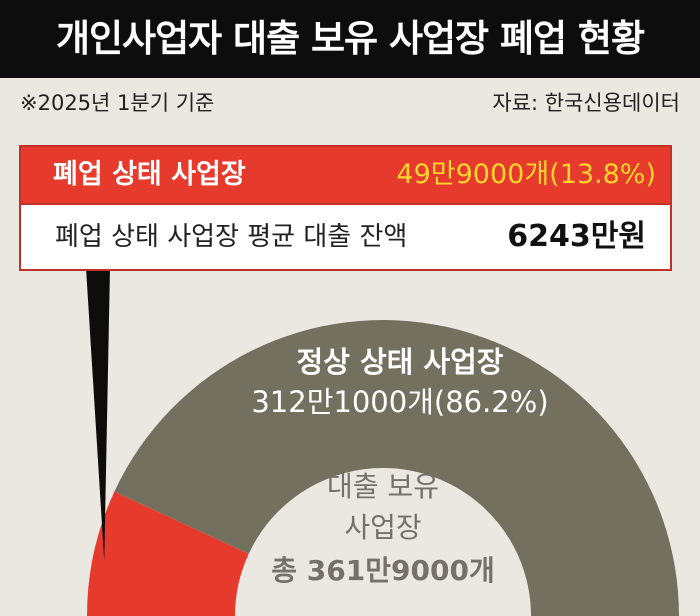 Image resolution: width=700 pixels, height=616 pixels. I want to click on center-label-line1: 대출 보유, so click(383, 486).